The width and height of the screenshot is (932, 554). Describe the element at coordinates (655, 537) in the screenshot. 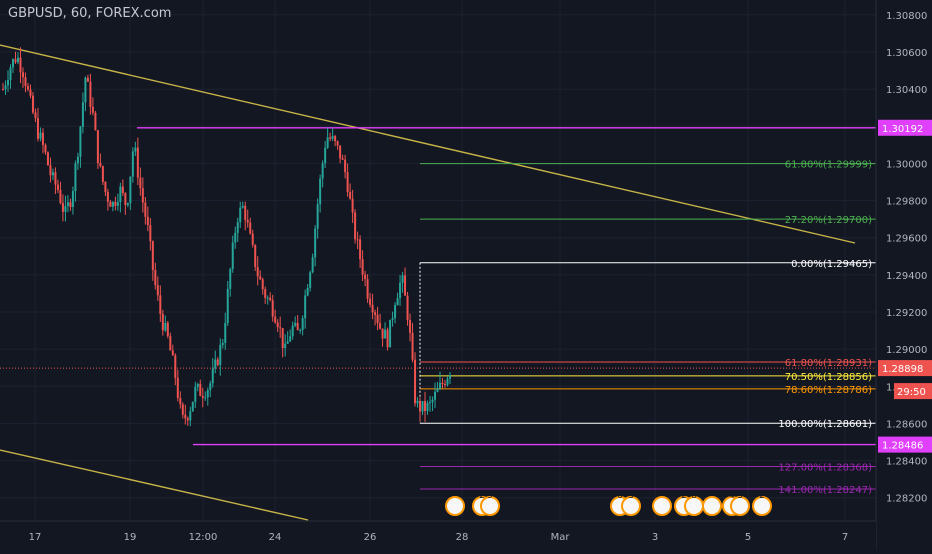

I see `time-tick-label: 3` at that location.